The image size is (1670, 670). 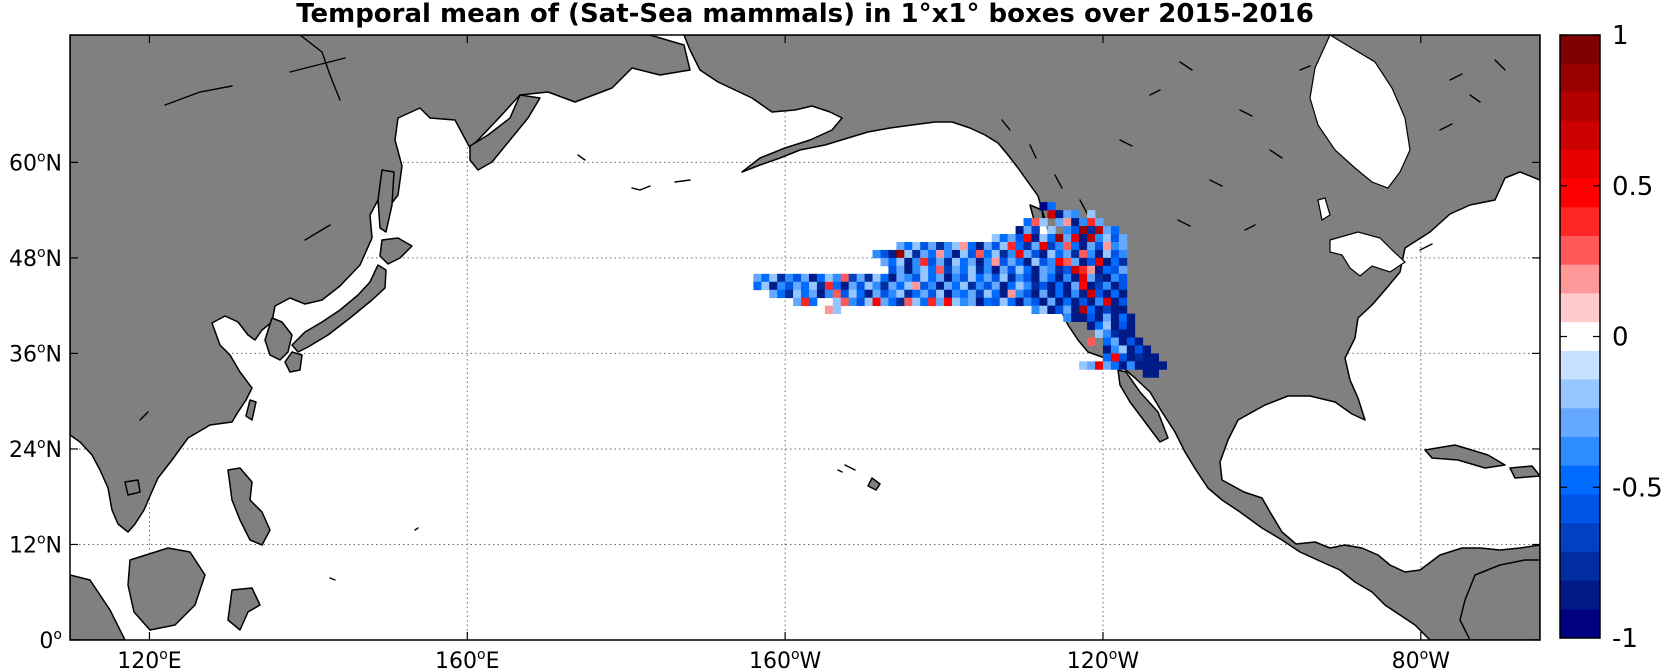 What do you see at coordinates (50, 640) in the screenshot?
I see `y-tick-label: 0o` at bounding box center [50, 640].